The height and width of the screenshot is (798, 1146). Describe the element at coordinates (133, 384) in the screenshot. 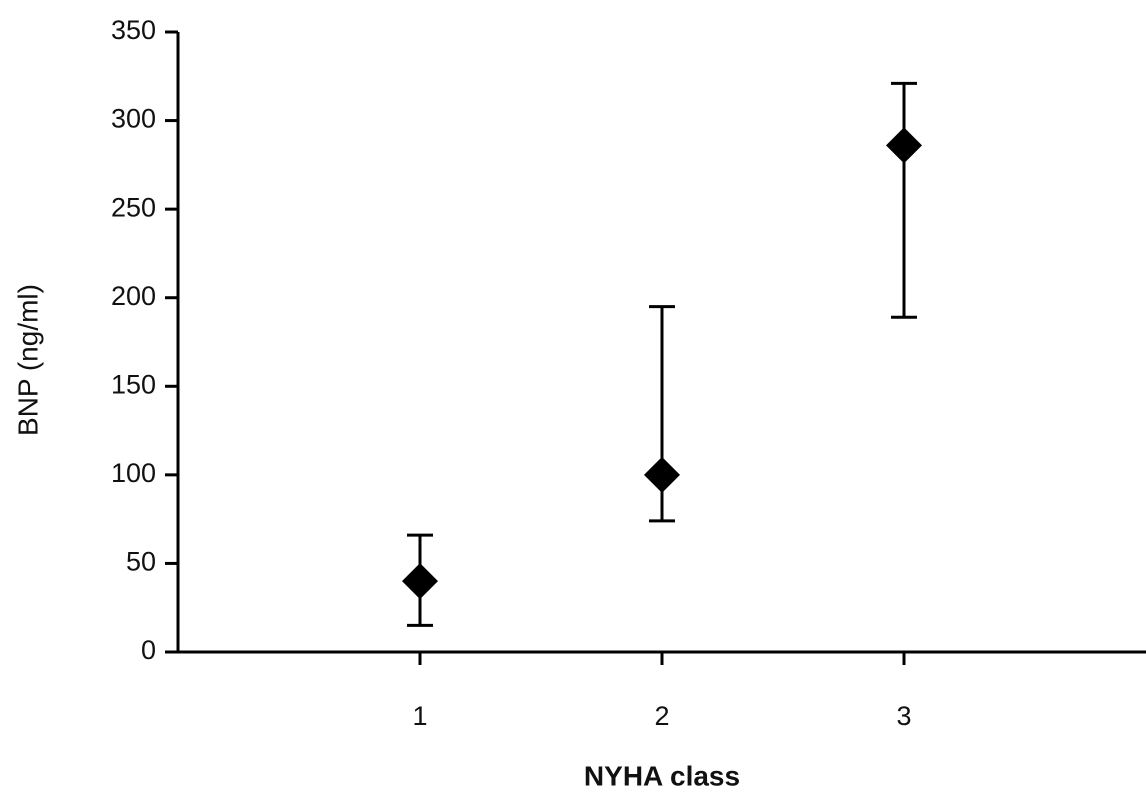

I see `y-tick-label: 150` at that location.